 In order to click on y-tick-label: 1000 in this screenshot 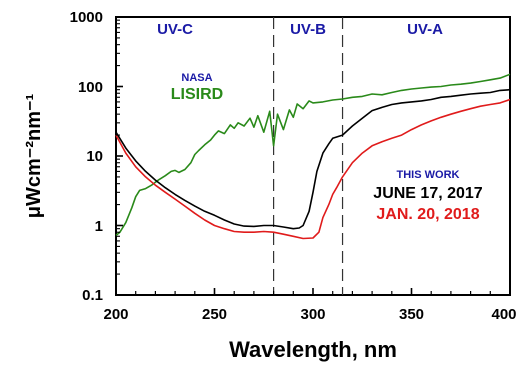, I will do `click(86, 17)`.